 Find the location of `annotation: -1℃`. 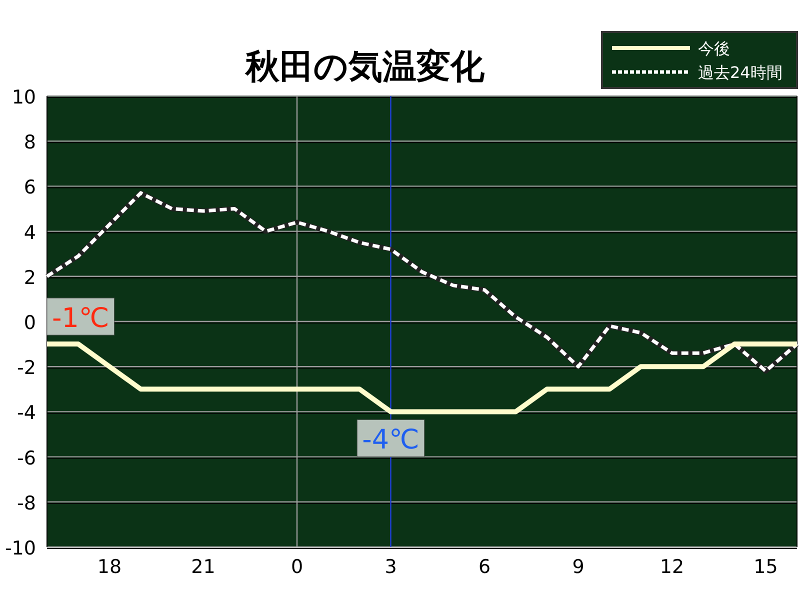

annotation: -1℃ is located at coordinates (81, 318).